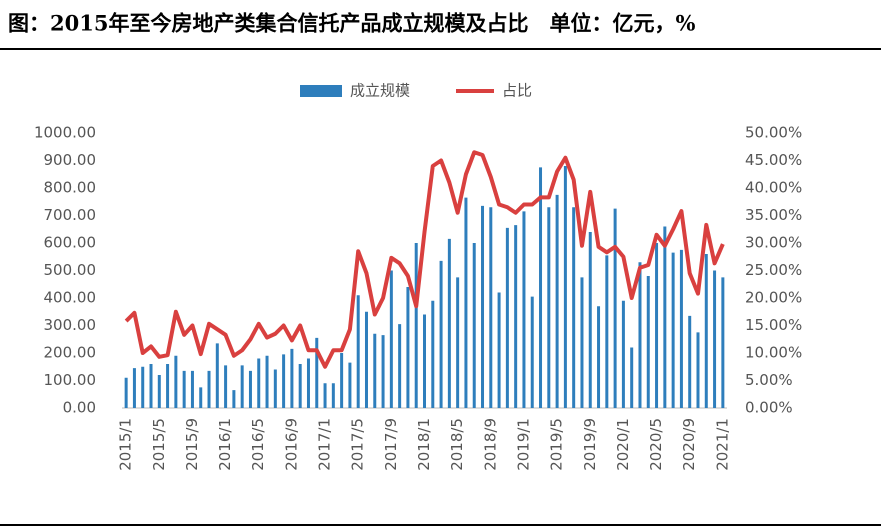 The image size is (881, 528). I want to click on x-tick-label: 2020/9, so click(689, 444).